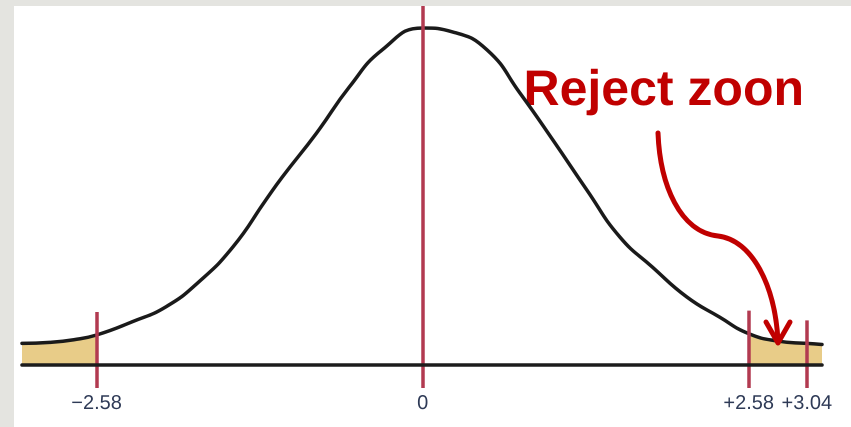  Describe the element at coordinates (96, 403) in the screenshot. I see `x-tick-label: −2.58` at that location.